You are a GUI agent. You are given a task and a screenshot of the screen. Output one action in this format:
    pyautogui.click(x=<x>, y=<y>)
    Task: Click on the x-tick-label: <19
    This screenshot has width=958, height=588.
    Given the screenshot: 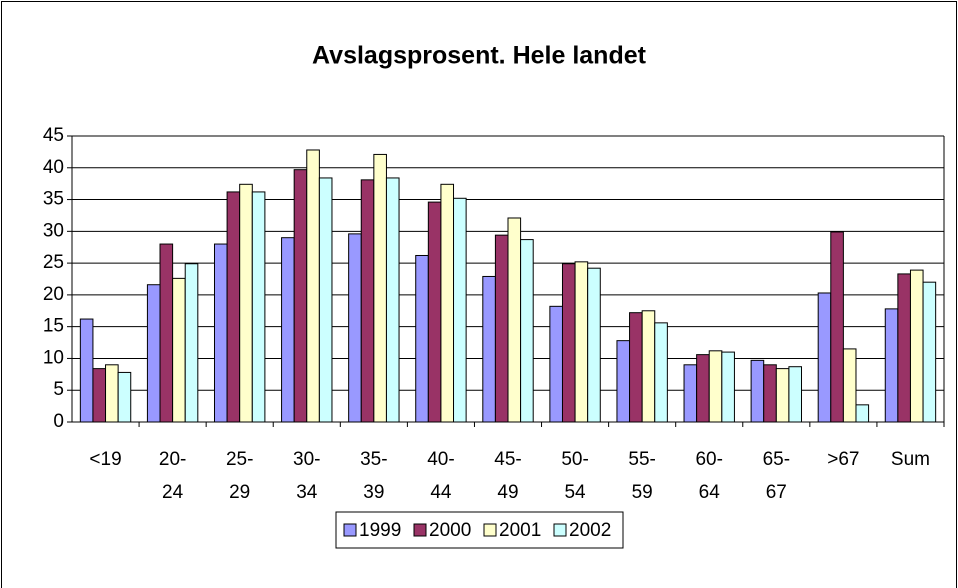 What is the action you would take?
    pyautogui.click(x=105, y=459)
    